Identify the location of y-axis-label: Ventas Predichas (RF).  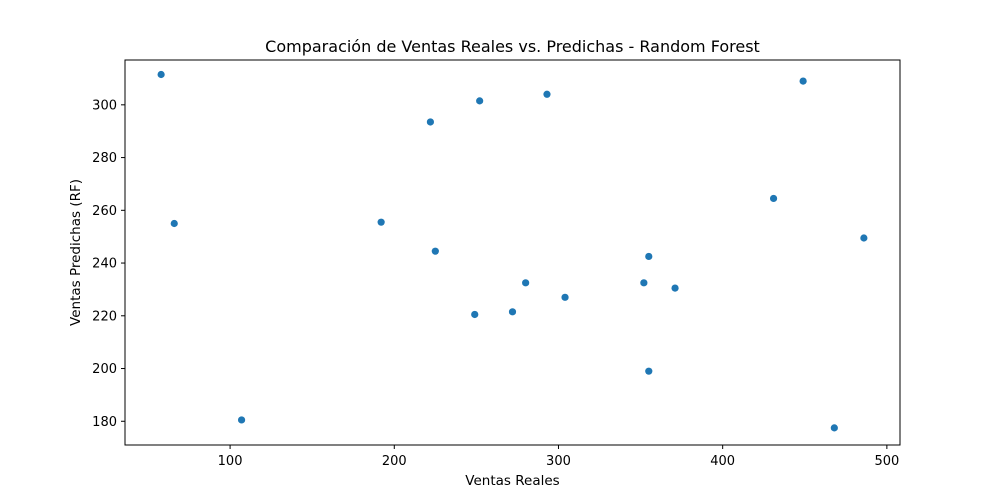
(76, 252).